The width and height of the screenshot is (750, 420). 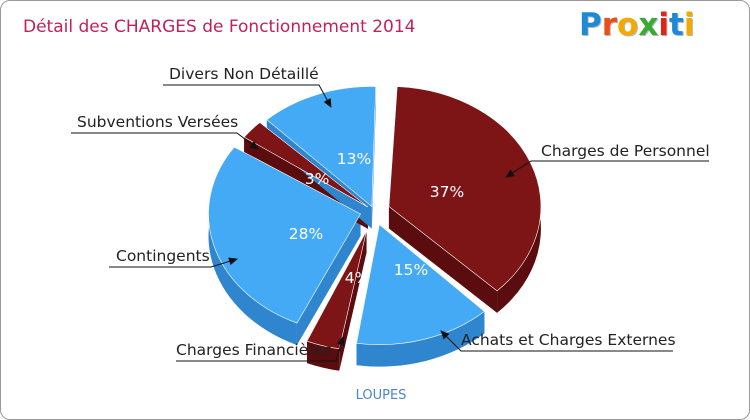 What do you see at coordinates (411, 270) in the screenshot?
I see `slice-percent-label: 15%` at bounding box center [411, 270].